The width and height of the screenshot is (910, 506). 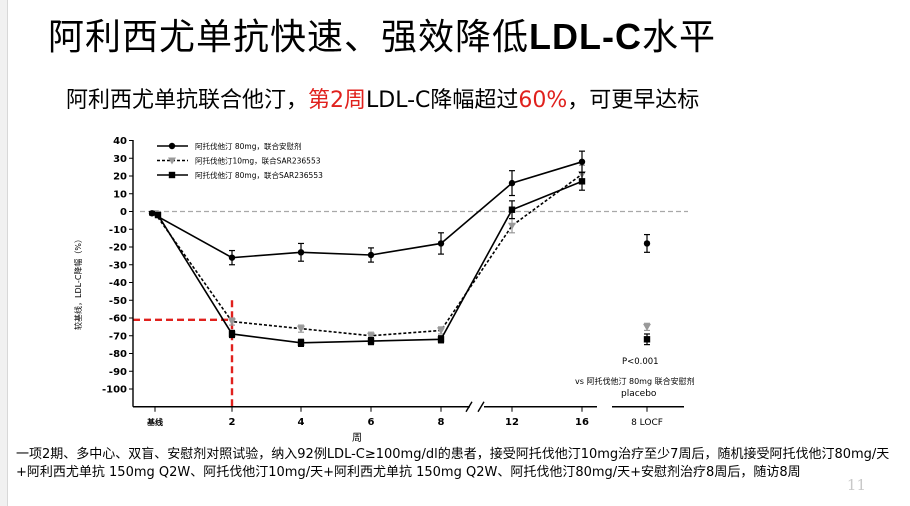 I want to click on placebo-annotation: placebo, so click(x=639, y=394).